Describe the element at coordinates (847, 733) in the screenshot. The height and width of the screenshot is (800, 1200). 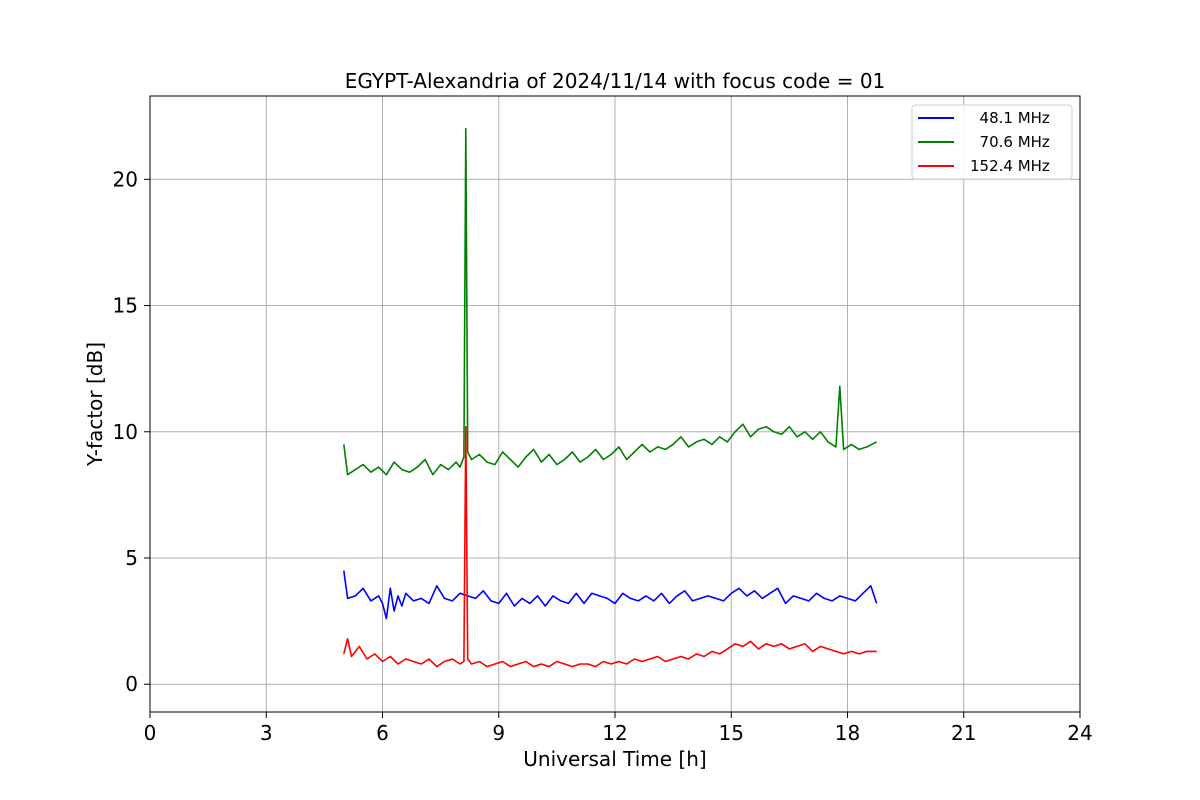
I see `x-tick-label: 18` at that location.